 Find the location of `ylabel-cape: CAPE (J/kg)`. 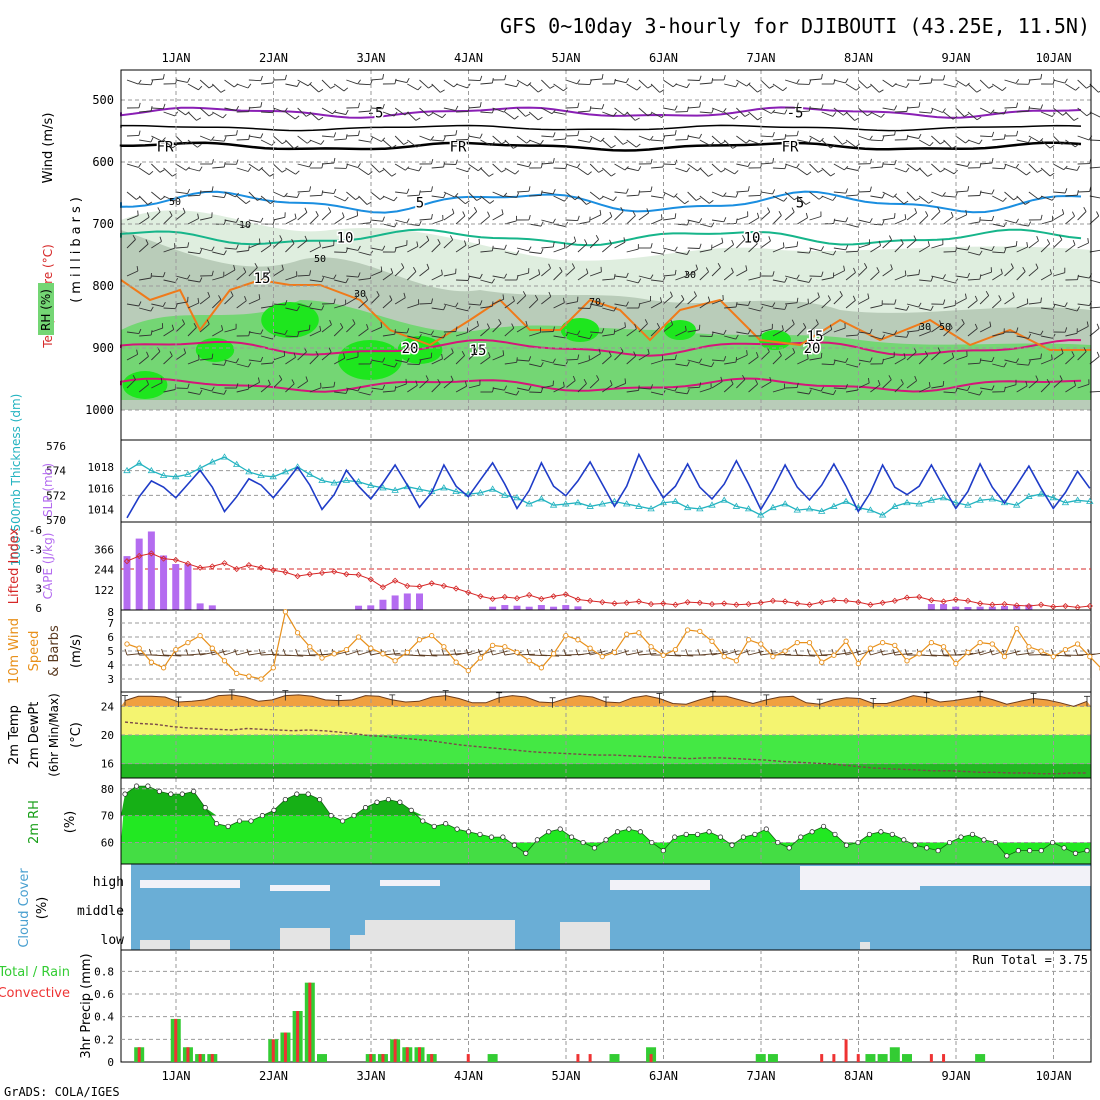

ylabel-cape: CAPE (J/kg) is located at coordinates (48, 566).